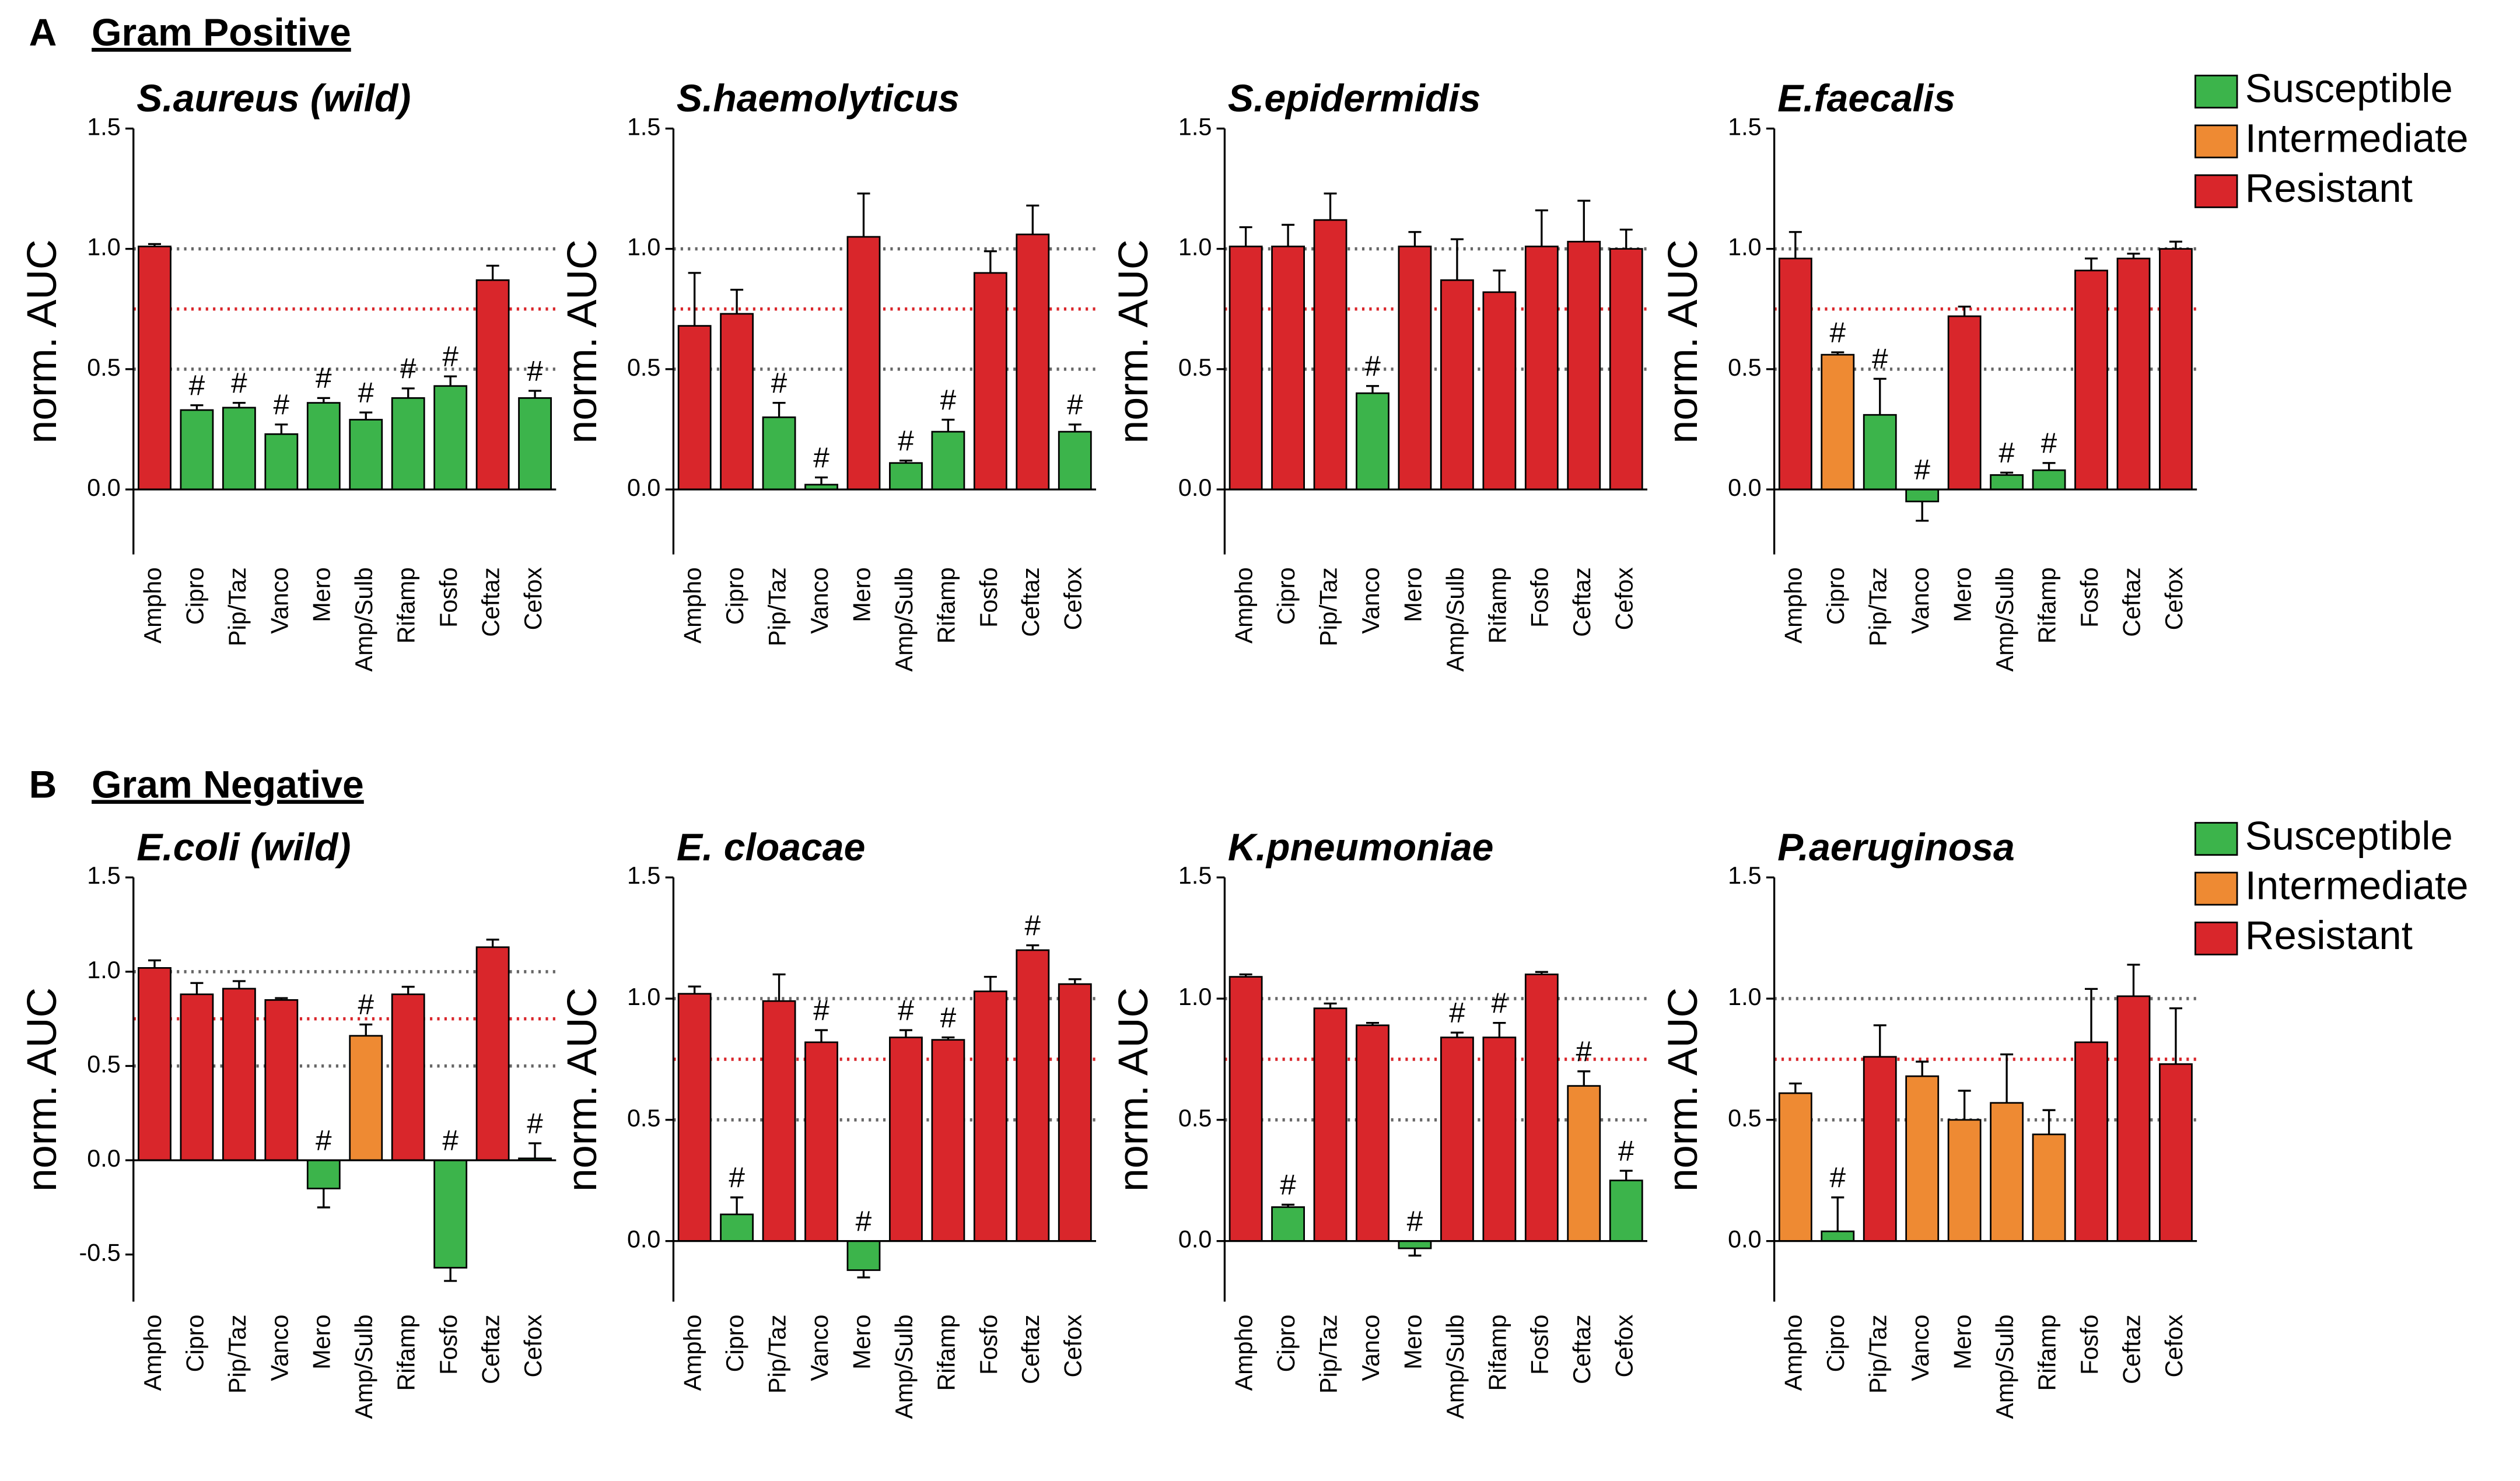 The width and height of the screenshot is (2520, 1481). Describe the element at coordinates (1896, 847) in the screenshot. I see `chart-title: P.aeruginosa` at that location.